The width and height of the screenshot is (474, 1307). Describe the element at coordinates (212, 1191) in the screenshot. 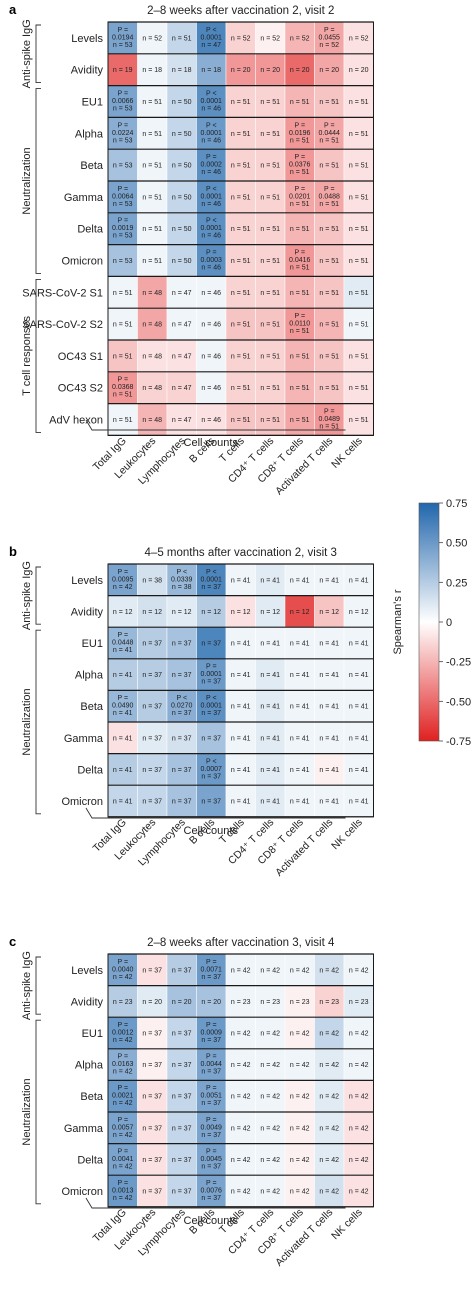

I see `cell-pvalue: 0.0076` at that location.